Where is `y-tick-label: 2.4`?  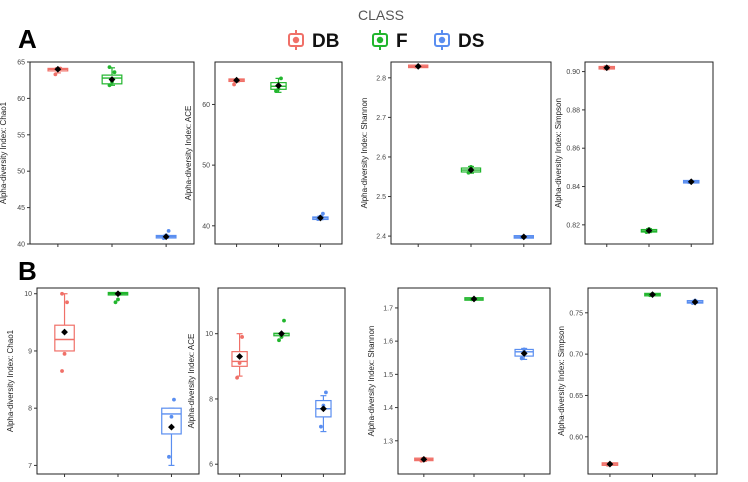
y-tick-label: 2.4 is located at coordinates (381, 237).